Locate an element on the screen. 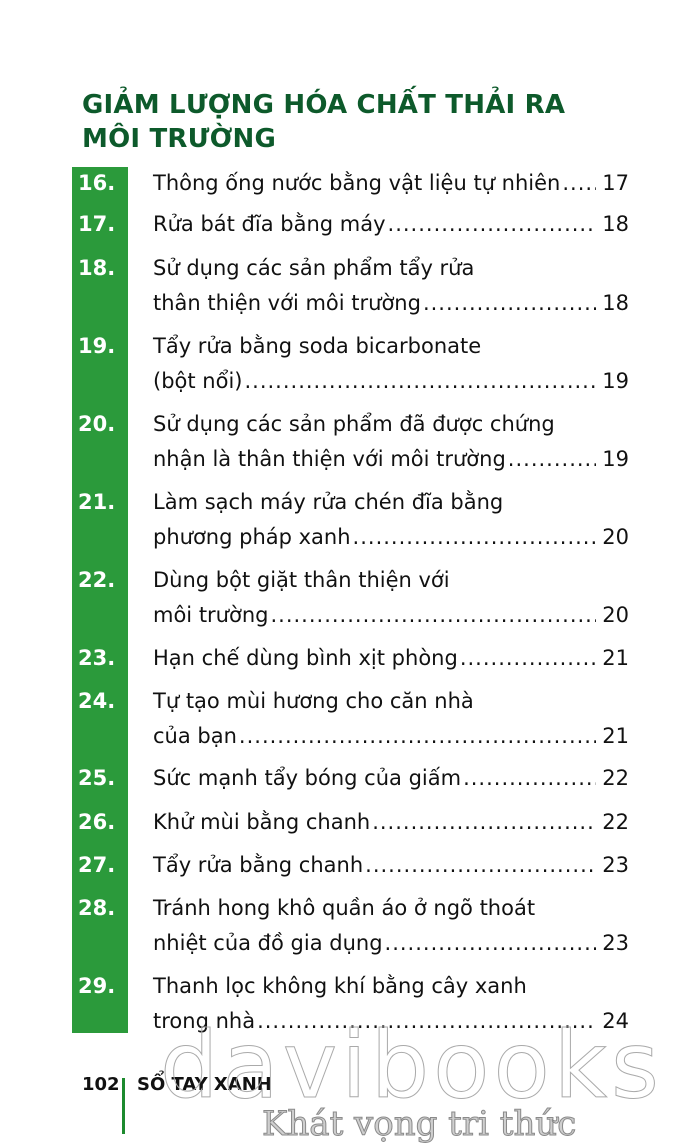 The image size is (700, 1148). entry-number: 21. is located at coordinates (97, 502).